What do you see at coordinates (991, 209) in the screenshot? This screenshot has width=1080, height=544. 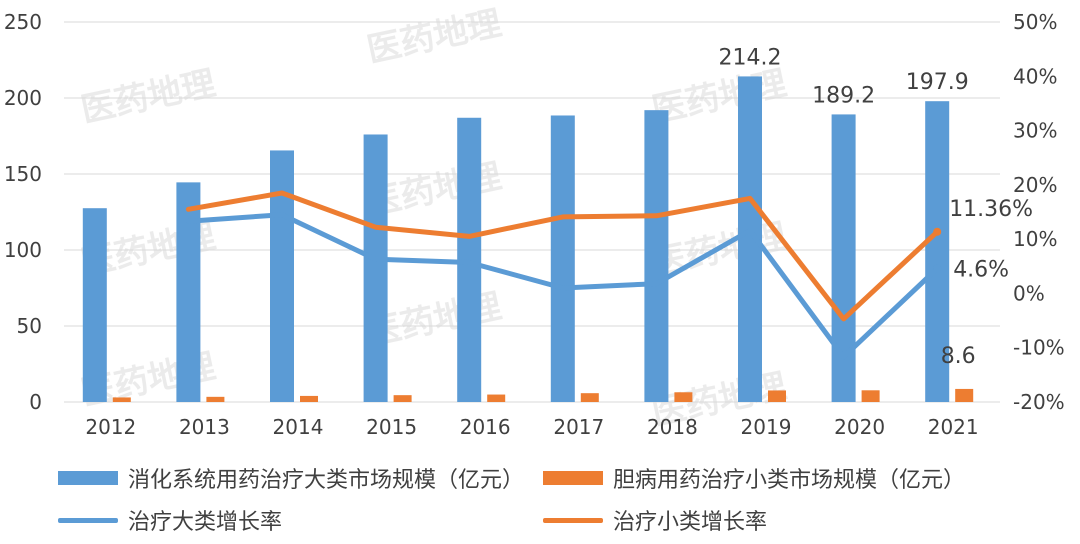 I see `data-label: 11.36%` at bounding box center [991, 209].